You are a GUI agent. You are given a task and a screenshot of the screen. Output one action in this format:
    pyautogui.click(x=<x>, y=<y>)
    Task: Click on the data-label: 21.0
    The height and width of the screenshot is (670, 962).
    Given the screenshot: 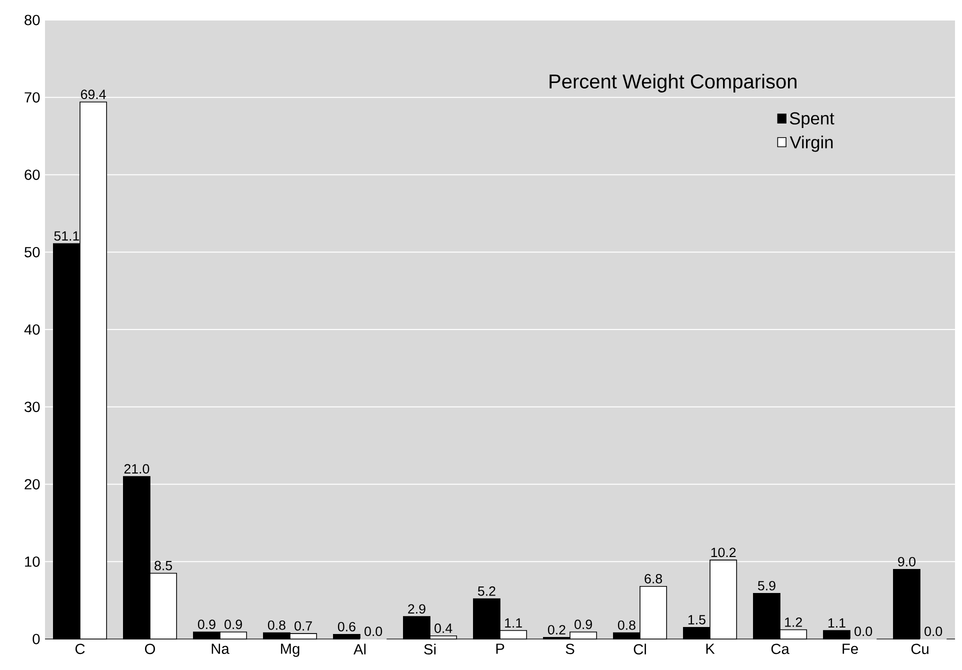 What is the action you would take?
    pyautogui.click(x=137, y=469)
    